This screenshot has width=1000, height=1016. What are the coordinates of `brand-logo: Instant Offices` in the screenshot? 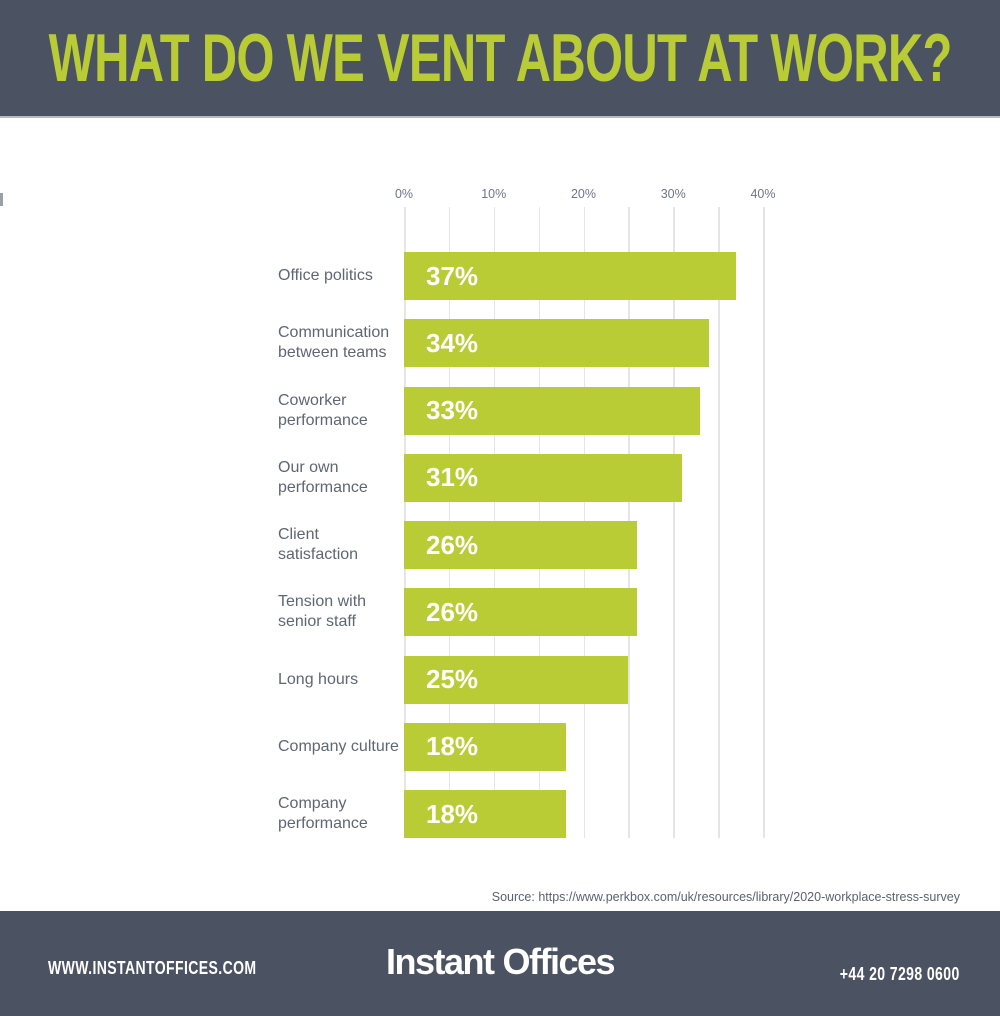 It's located at (500, 962).